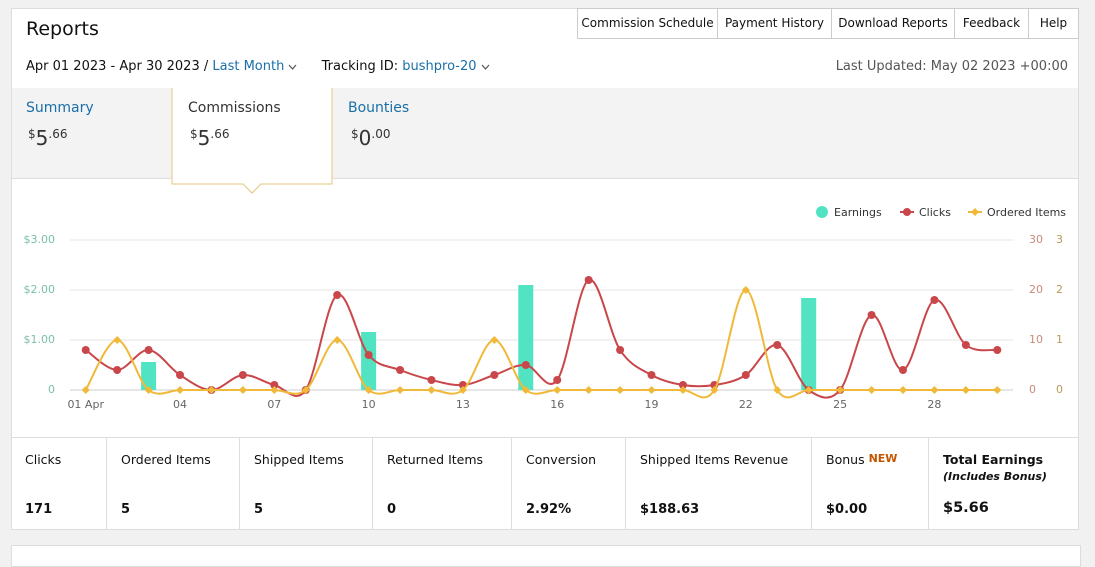 This screenshot has width=1095, height=567. I want to click on stat-value: 171, so click(39, 509).